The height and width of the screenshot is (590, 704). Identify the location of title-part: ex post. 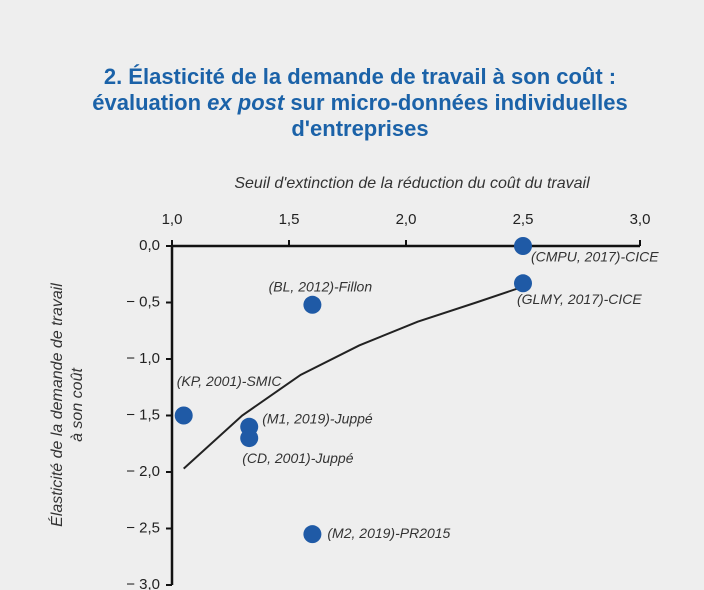
(246, 102).